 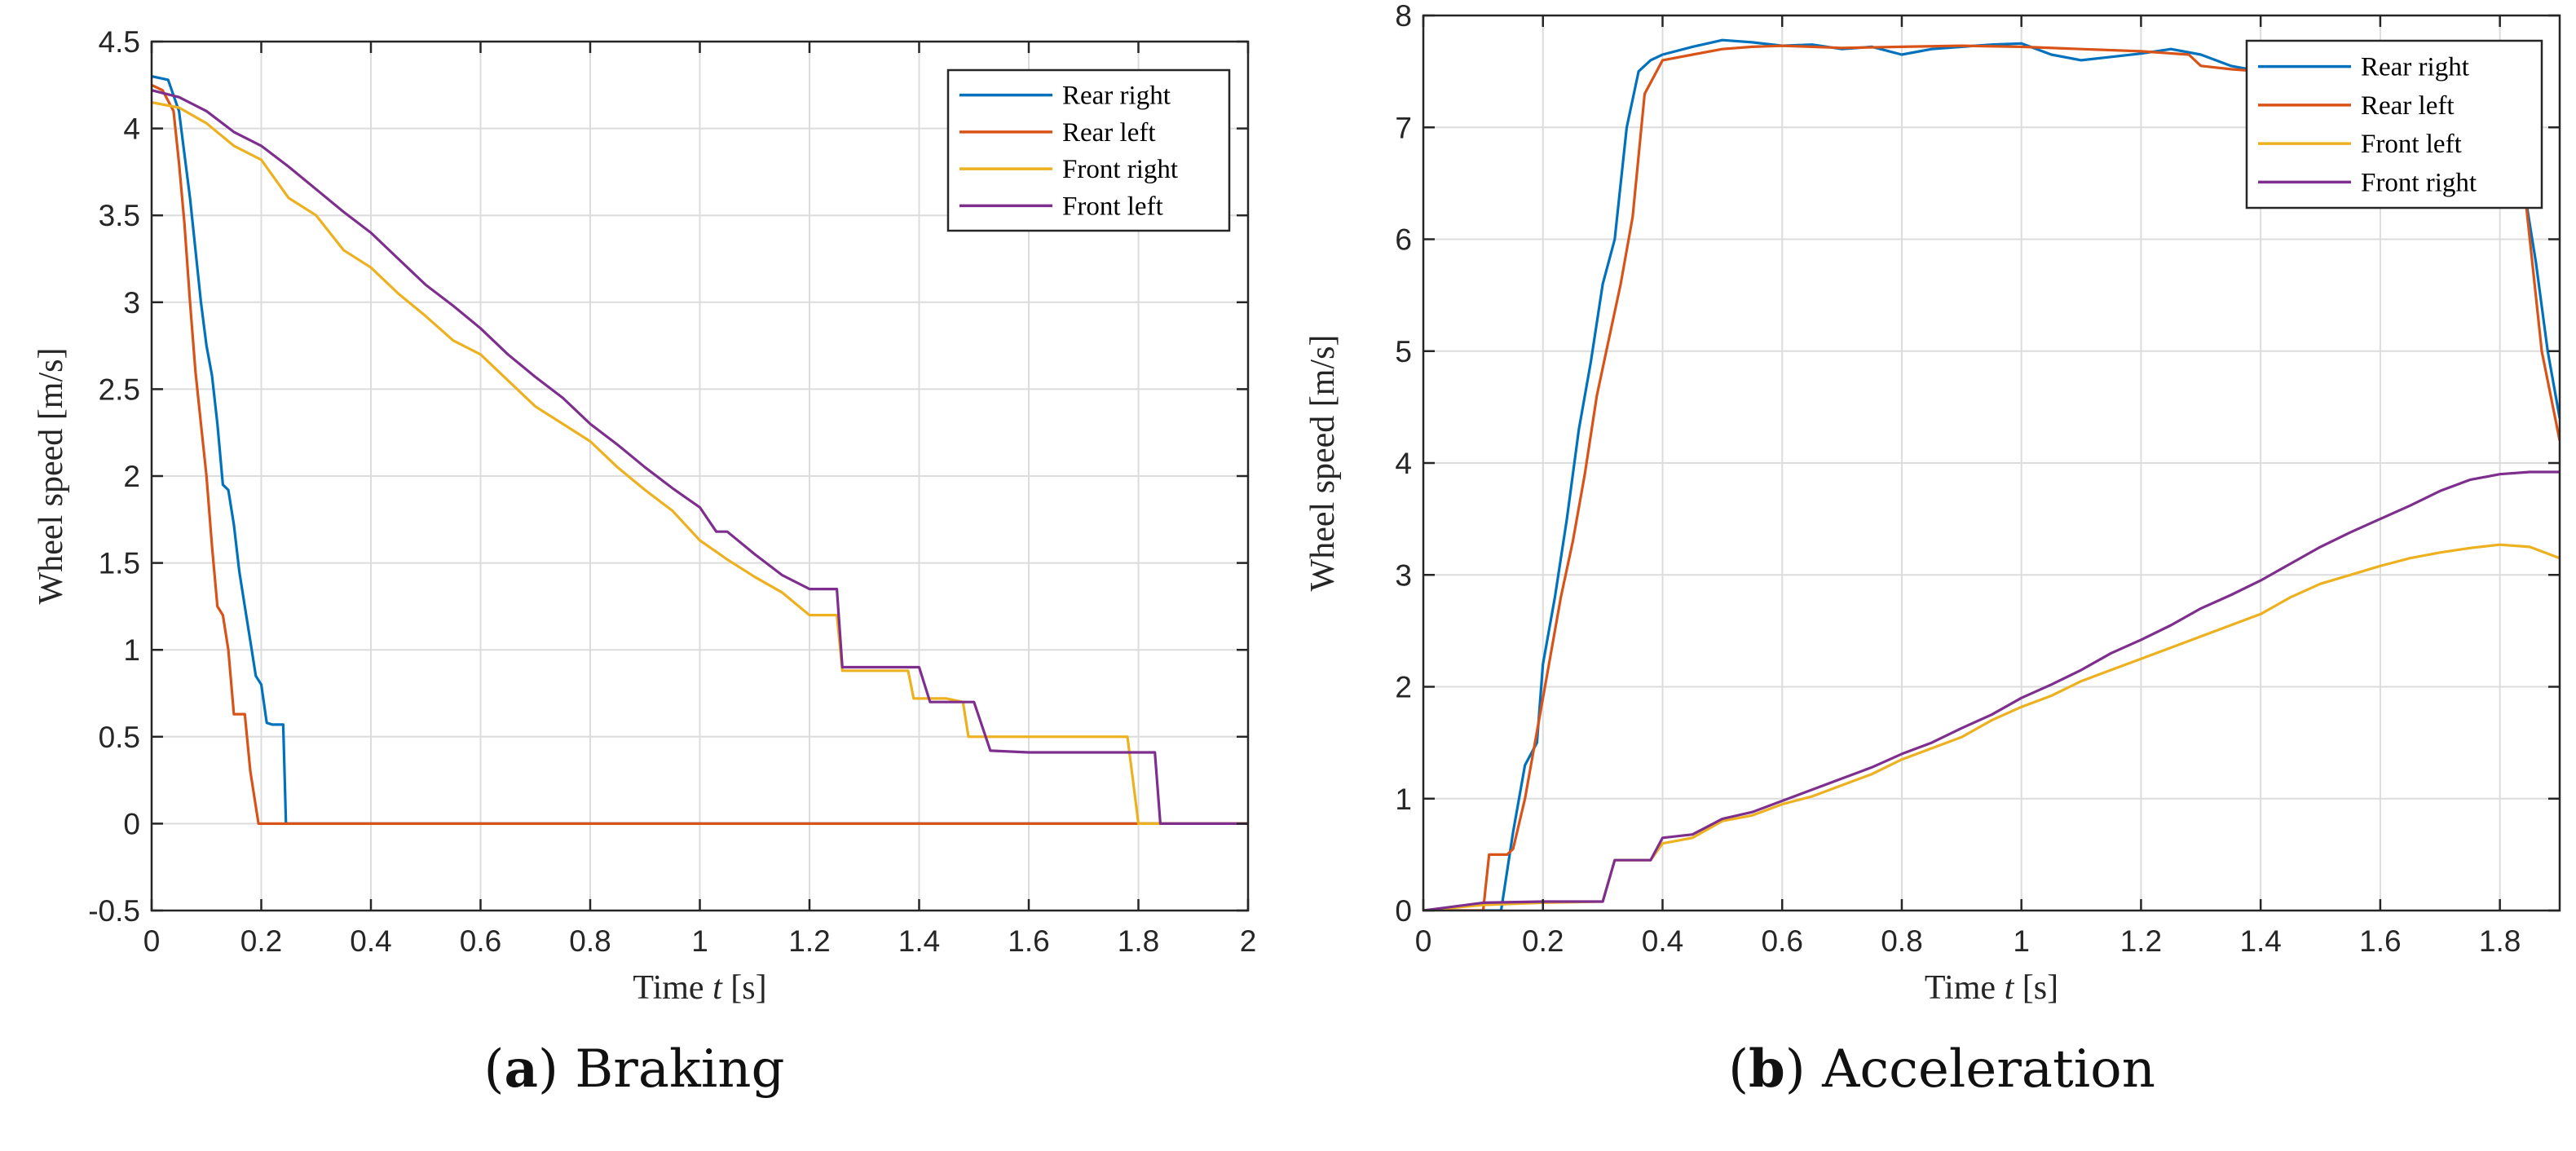 I want to click on y-tick-label: 3.5, so click(x=119, y=216).